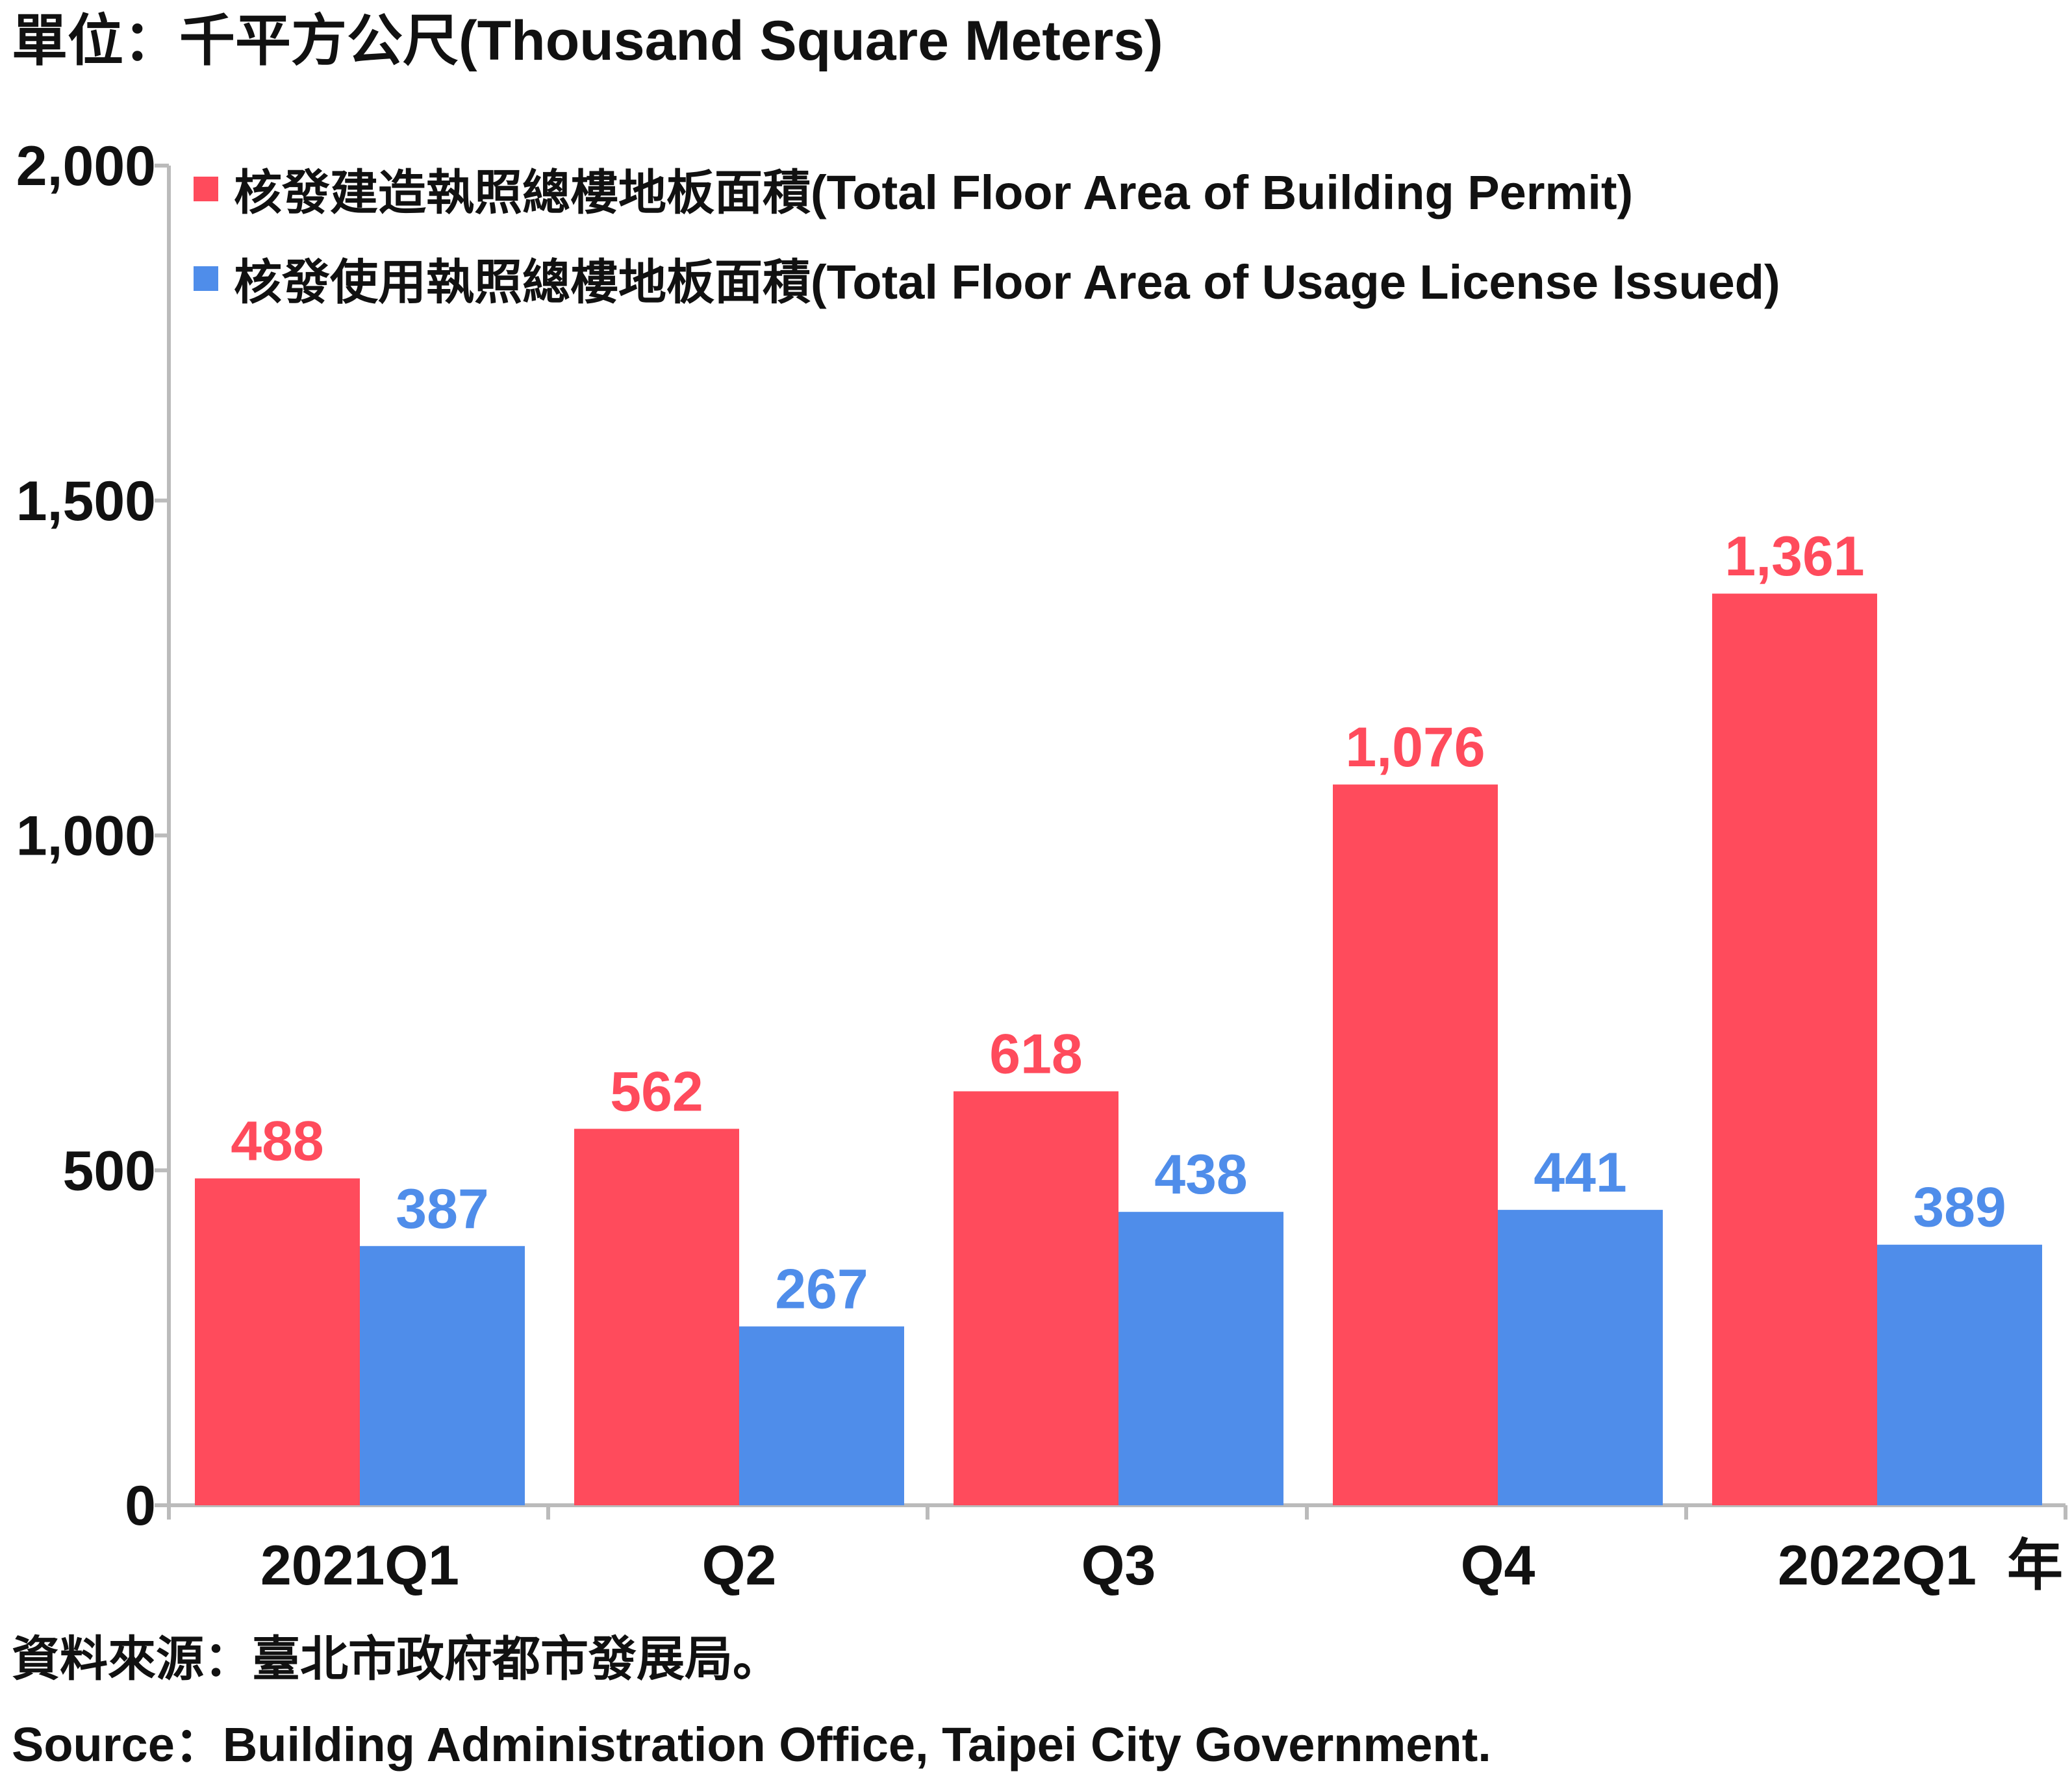  Describe the element at coordinates (1118, 1566) in the screenshot. I see `x-tick-label: Q3` at that location.